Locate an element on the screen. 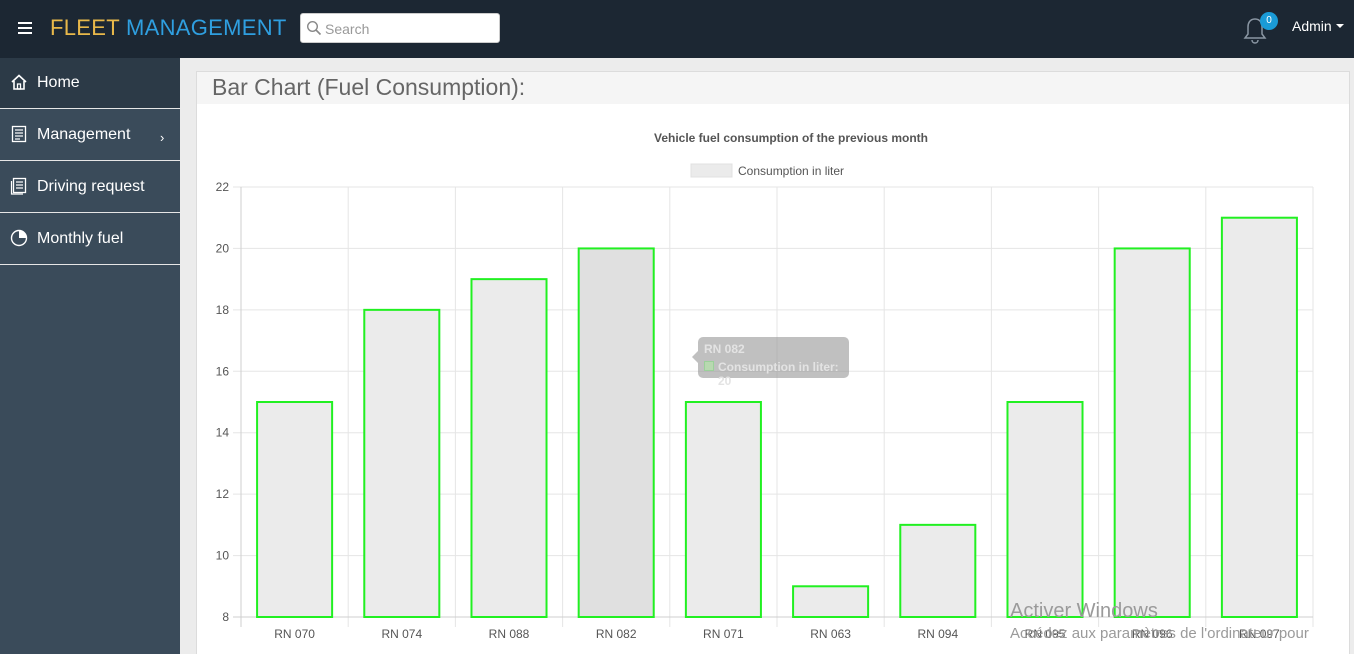 This screenshot has width=1354, height=654. tooltip-value: Consumption in liter: 20 is located at coordinates (778, 374).